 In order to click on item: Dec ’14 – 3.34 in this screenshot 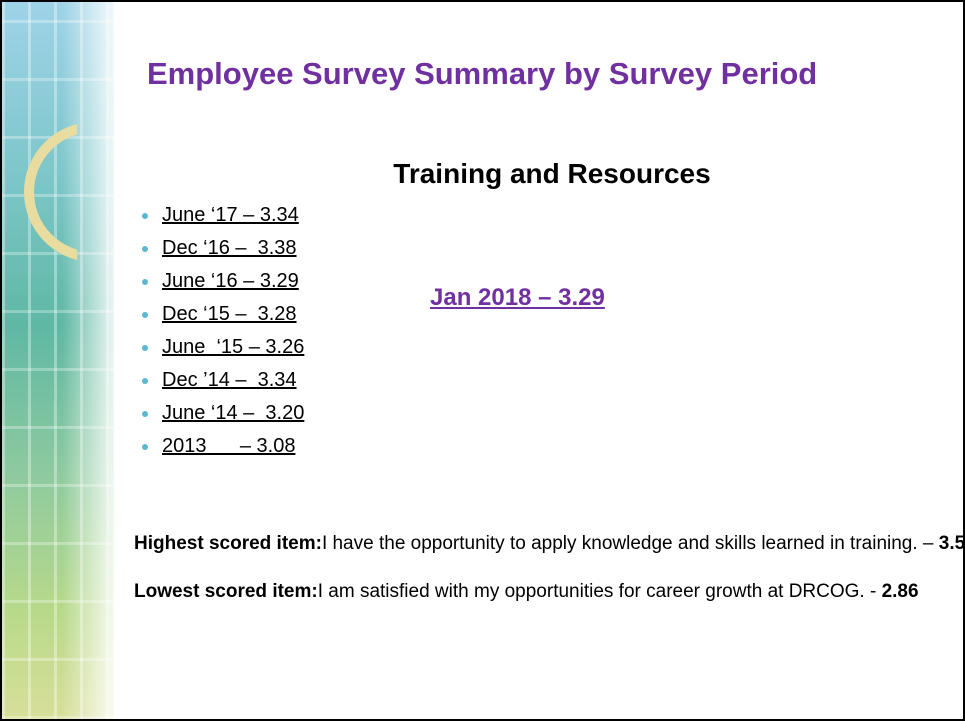, I will do `click(222, 381)`.